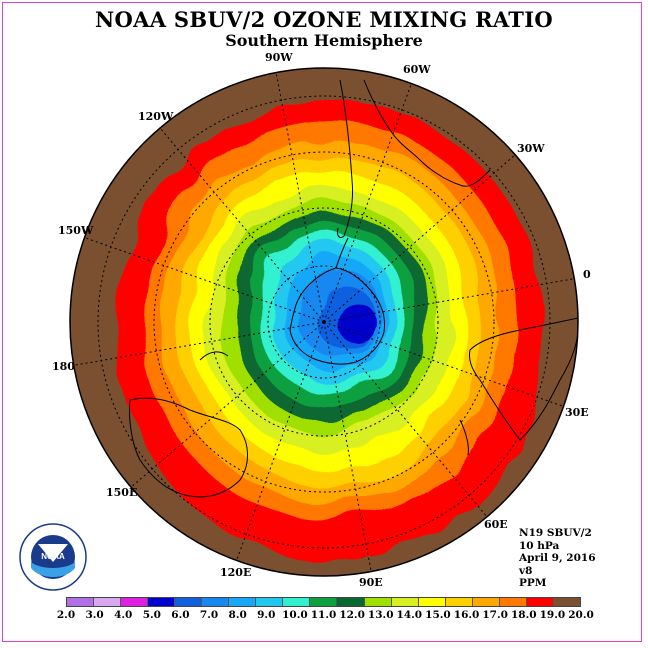 The height and width of the screenshot is (648, 648). I want to click on colorbar-tick-label: 9.0, so click(266, 615).